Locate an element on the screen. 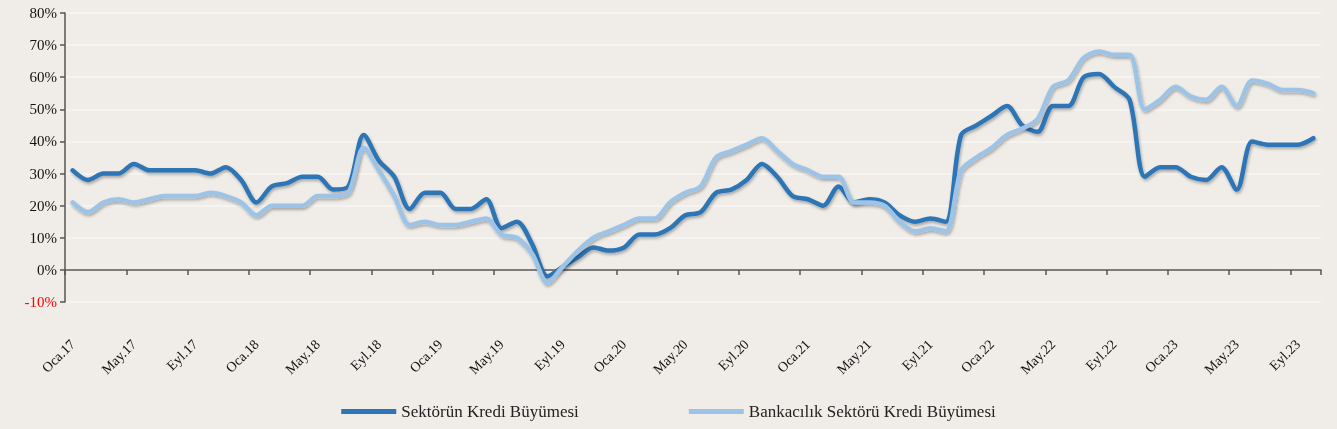  y-tick-label: 10% is located at coordinates (43, 237).